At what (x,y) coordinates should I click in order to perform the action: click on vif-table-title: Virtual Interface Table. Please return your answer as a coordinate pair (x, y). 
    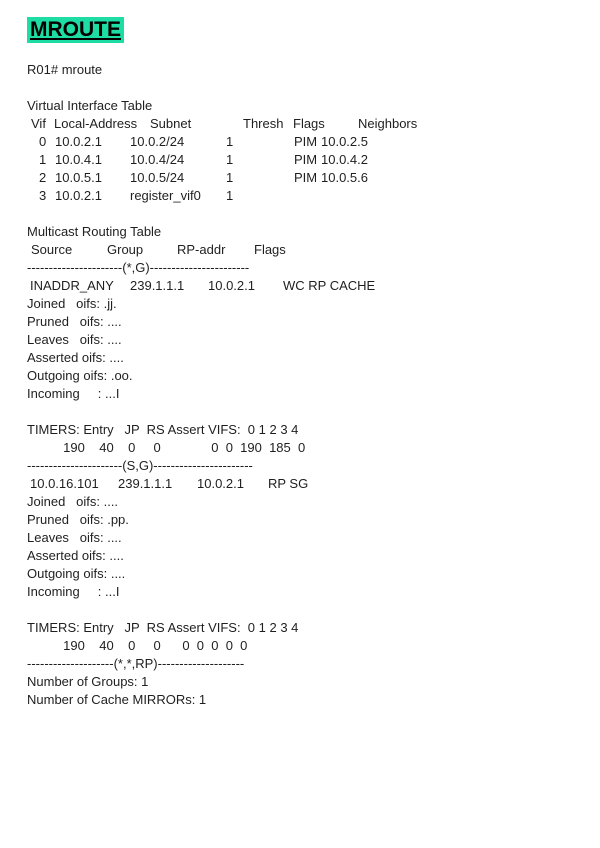
    Looking at the image, I should click on (90, 105).